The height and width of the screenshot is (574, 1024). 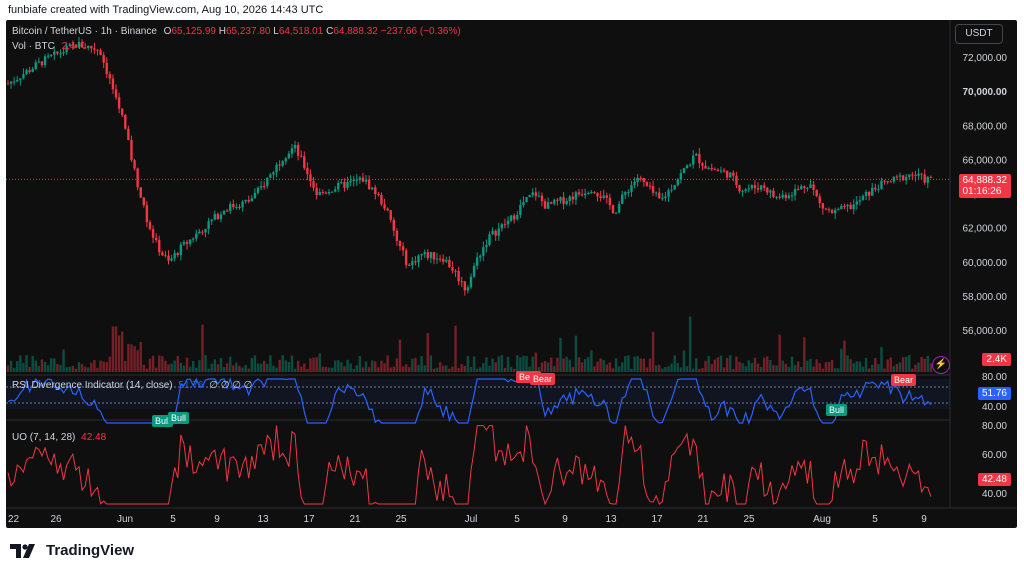 I want to click on currency-button: USDT, so click(x=979, y=34).